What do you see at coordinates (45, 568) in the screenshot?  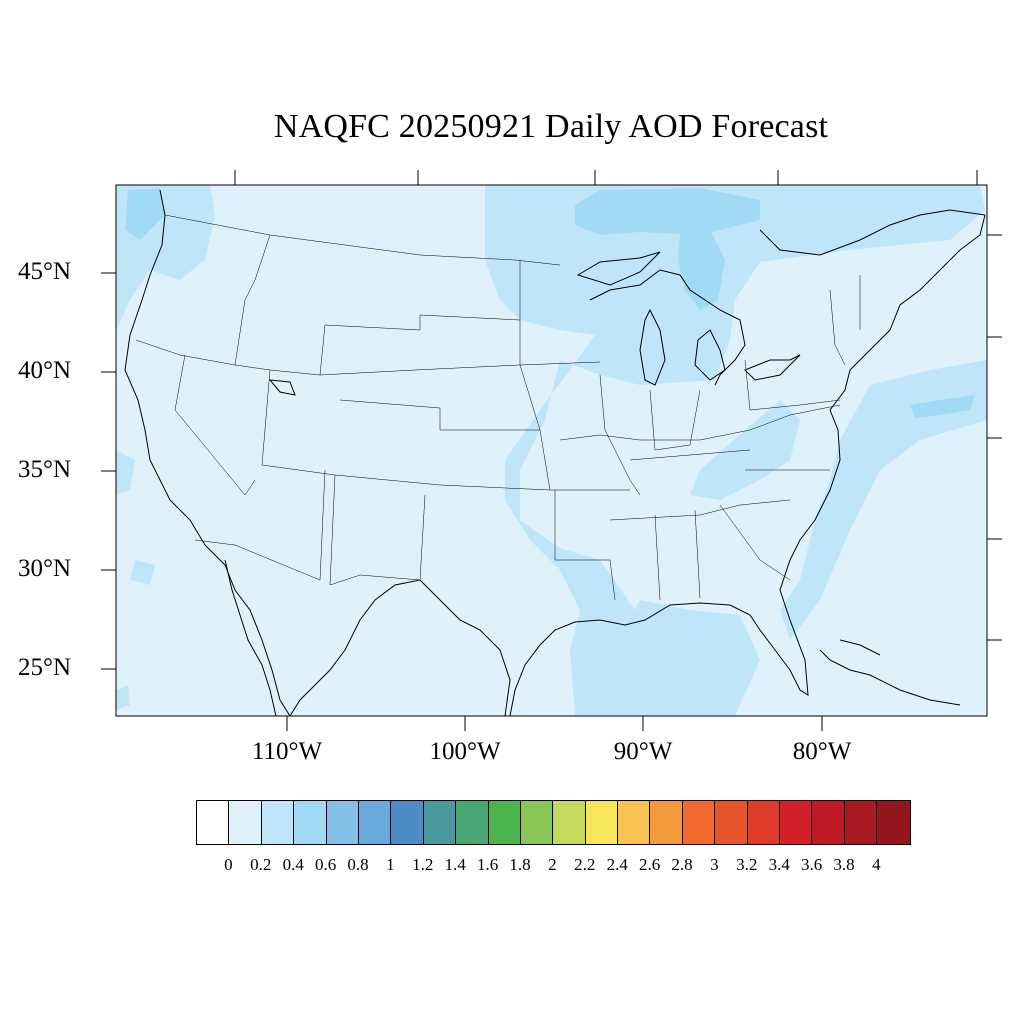 I see `lat-label-30: 30°N` at bounding box center [45, 568].